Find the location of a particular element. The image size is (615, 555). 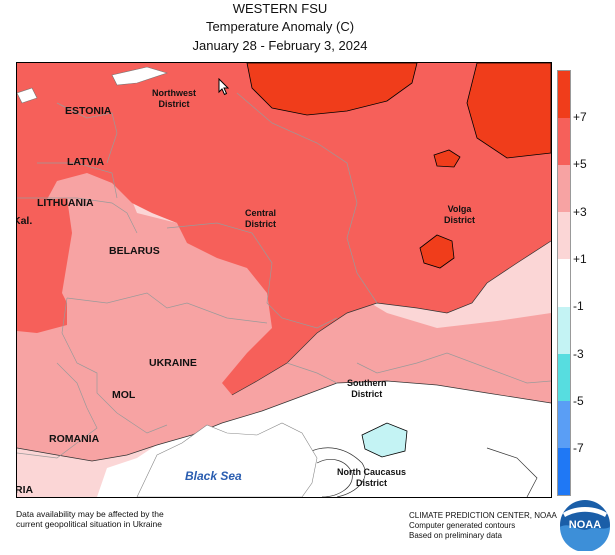

legend-tick: +7 is located at coordinates (580, 117).